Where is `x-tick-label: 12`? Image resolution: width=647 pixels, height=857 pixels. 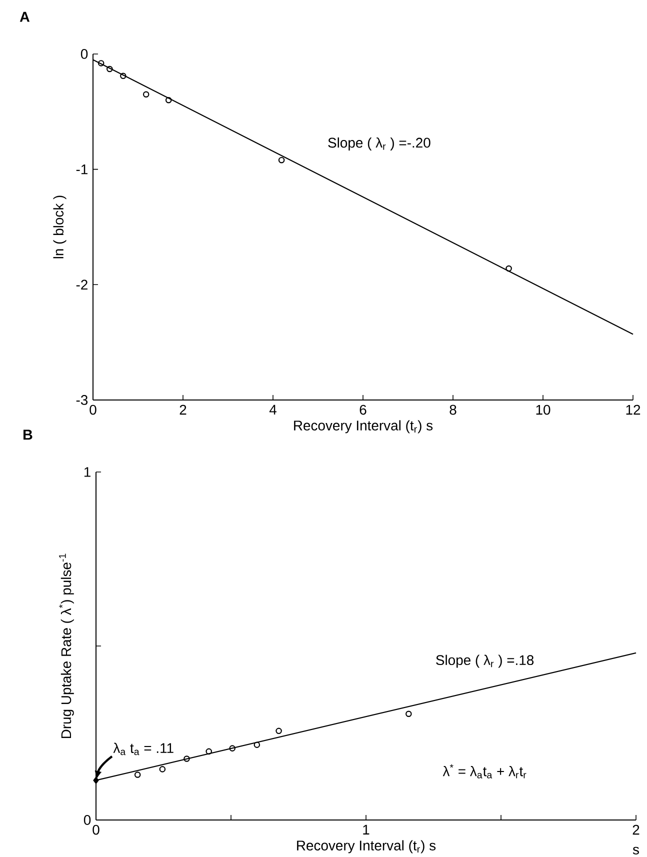 x-tick-label: 12 is located at coordinates (633, 409).